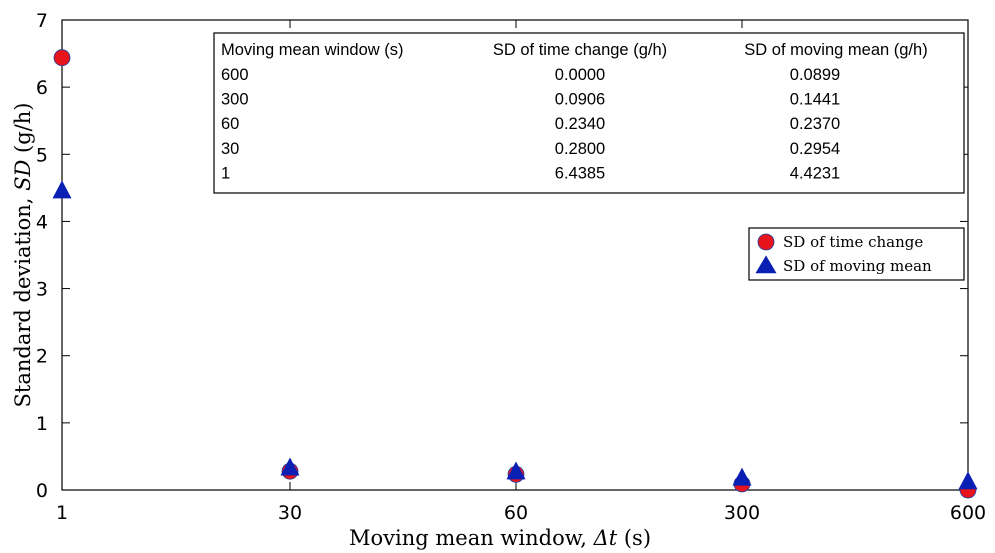 Image resolution: width=995 pixels, height=553 pixels. Describe the element at coordinates (235, 75) in the screenshot. I see `table-cell-window: 600` at that location.